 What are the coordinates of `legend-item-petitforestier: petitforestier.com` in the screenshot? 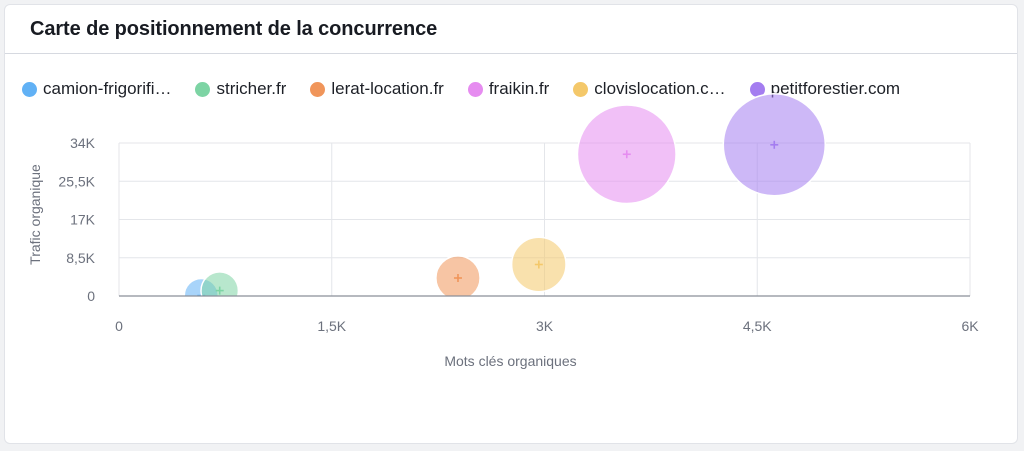 It's located at (824, 89).